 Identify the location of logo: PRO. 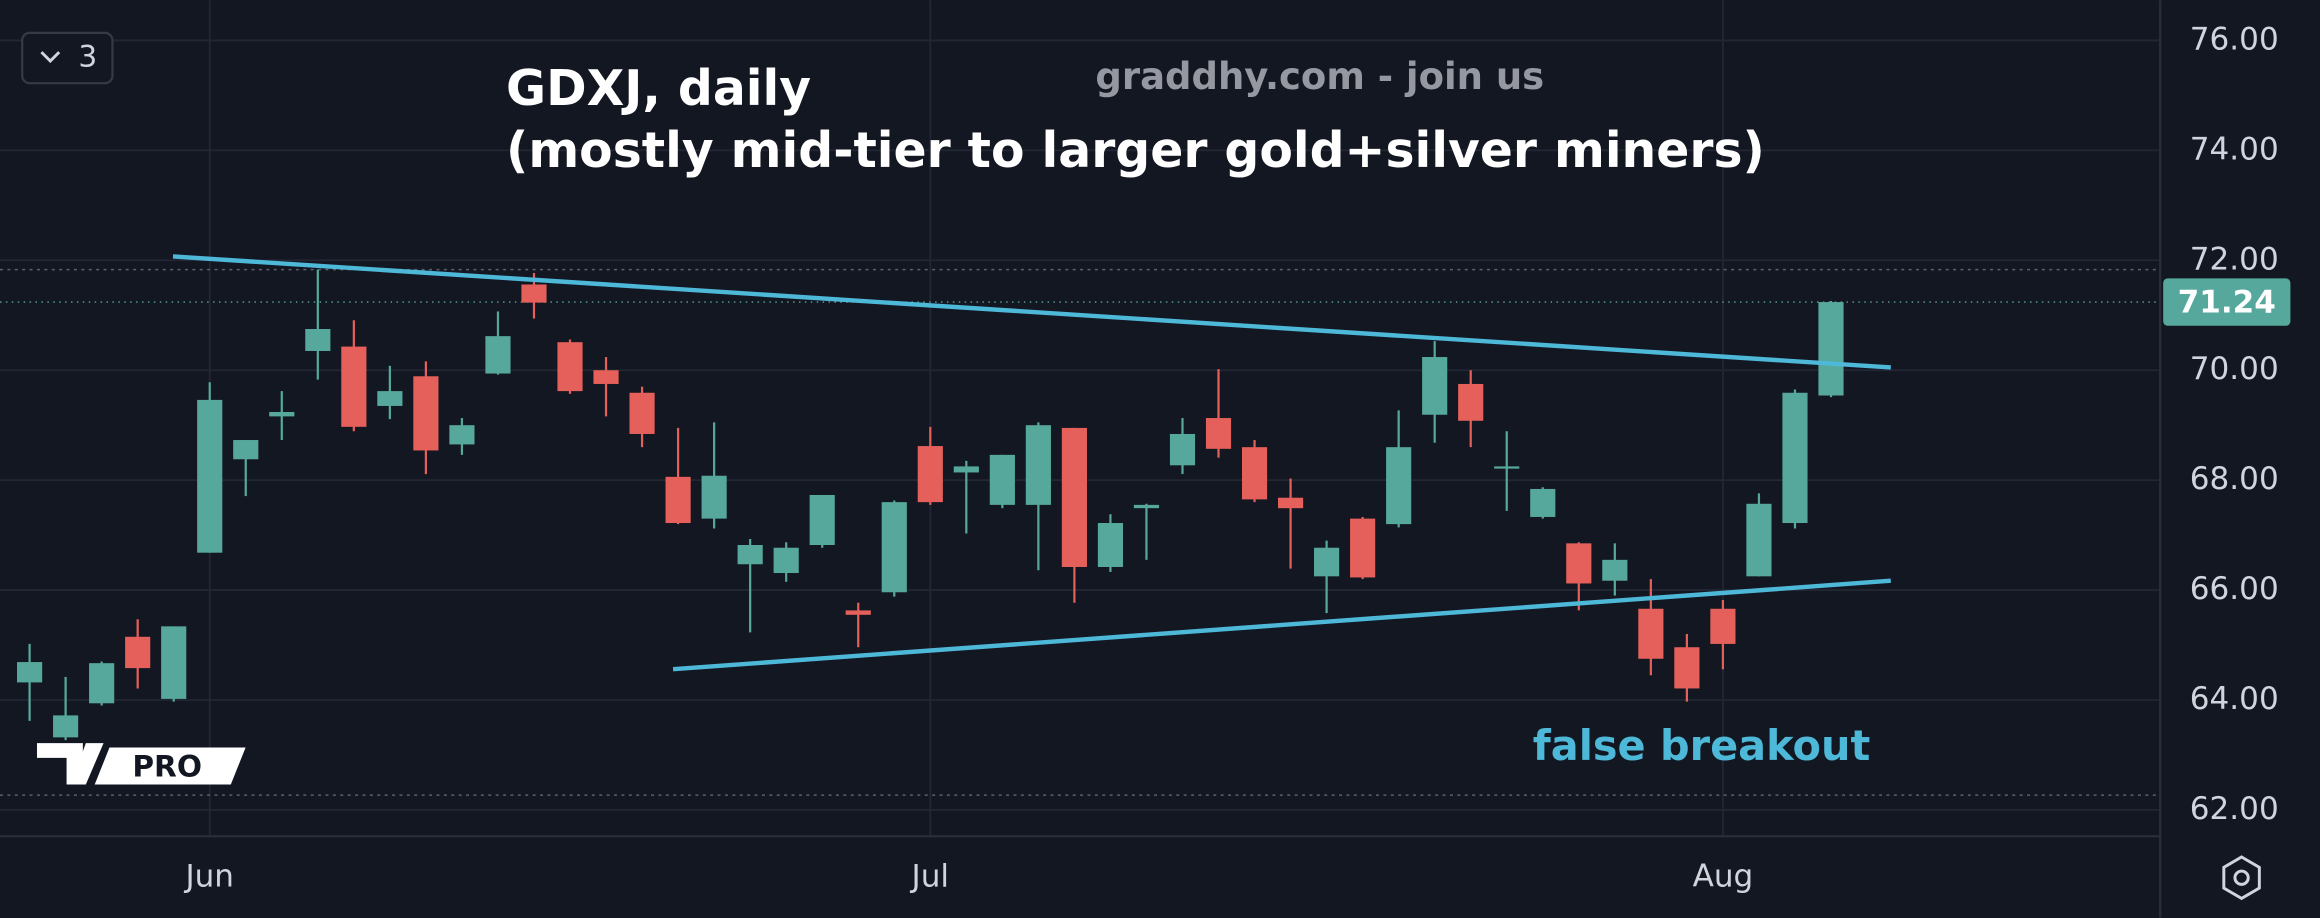
(141, 764).